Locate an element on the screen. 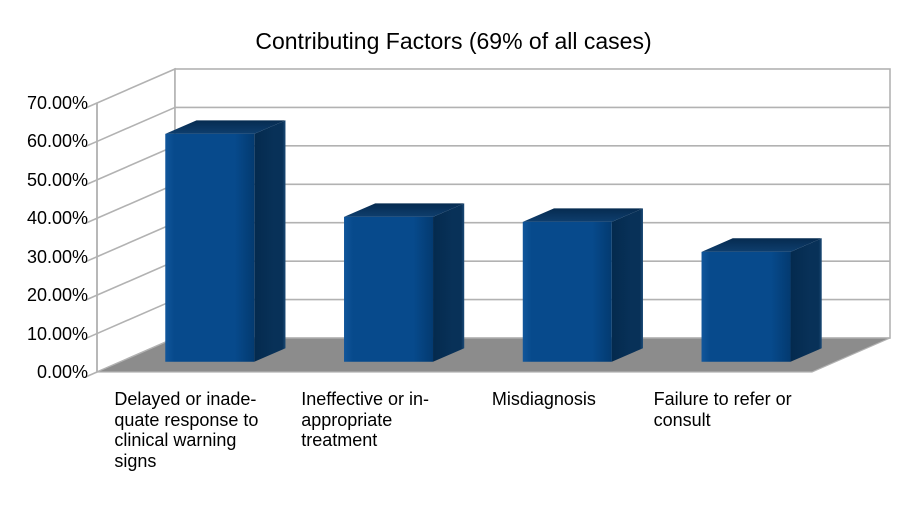  y-axis-tick-label: 70.00% is located at coordinates (57, 103).